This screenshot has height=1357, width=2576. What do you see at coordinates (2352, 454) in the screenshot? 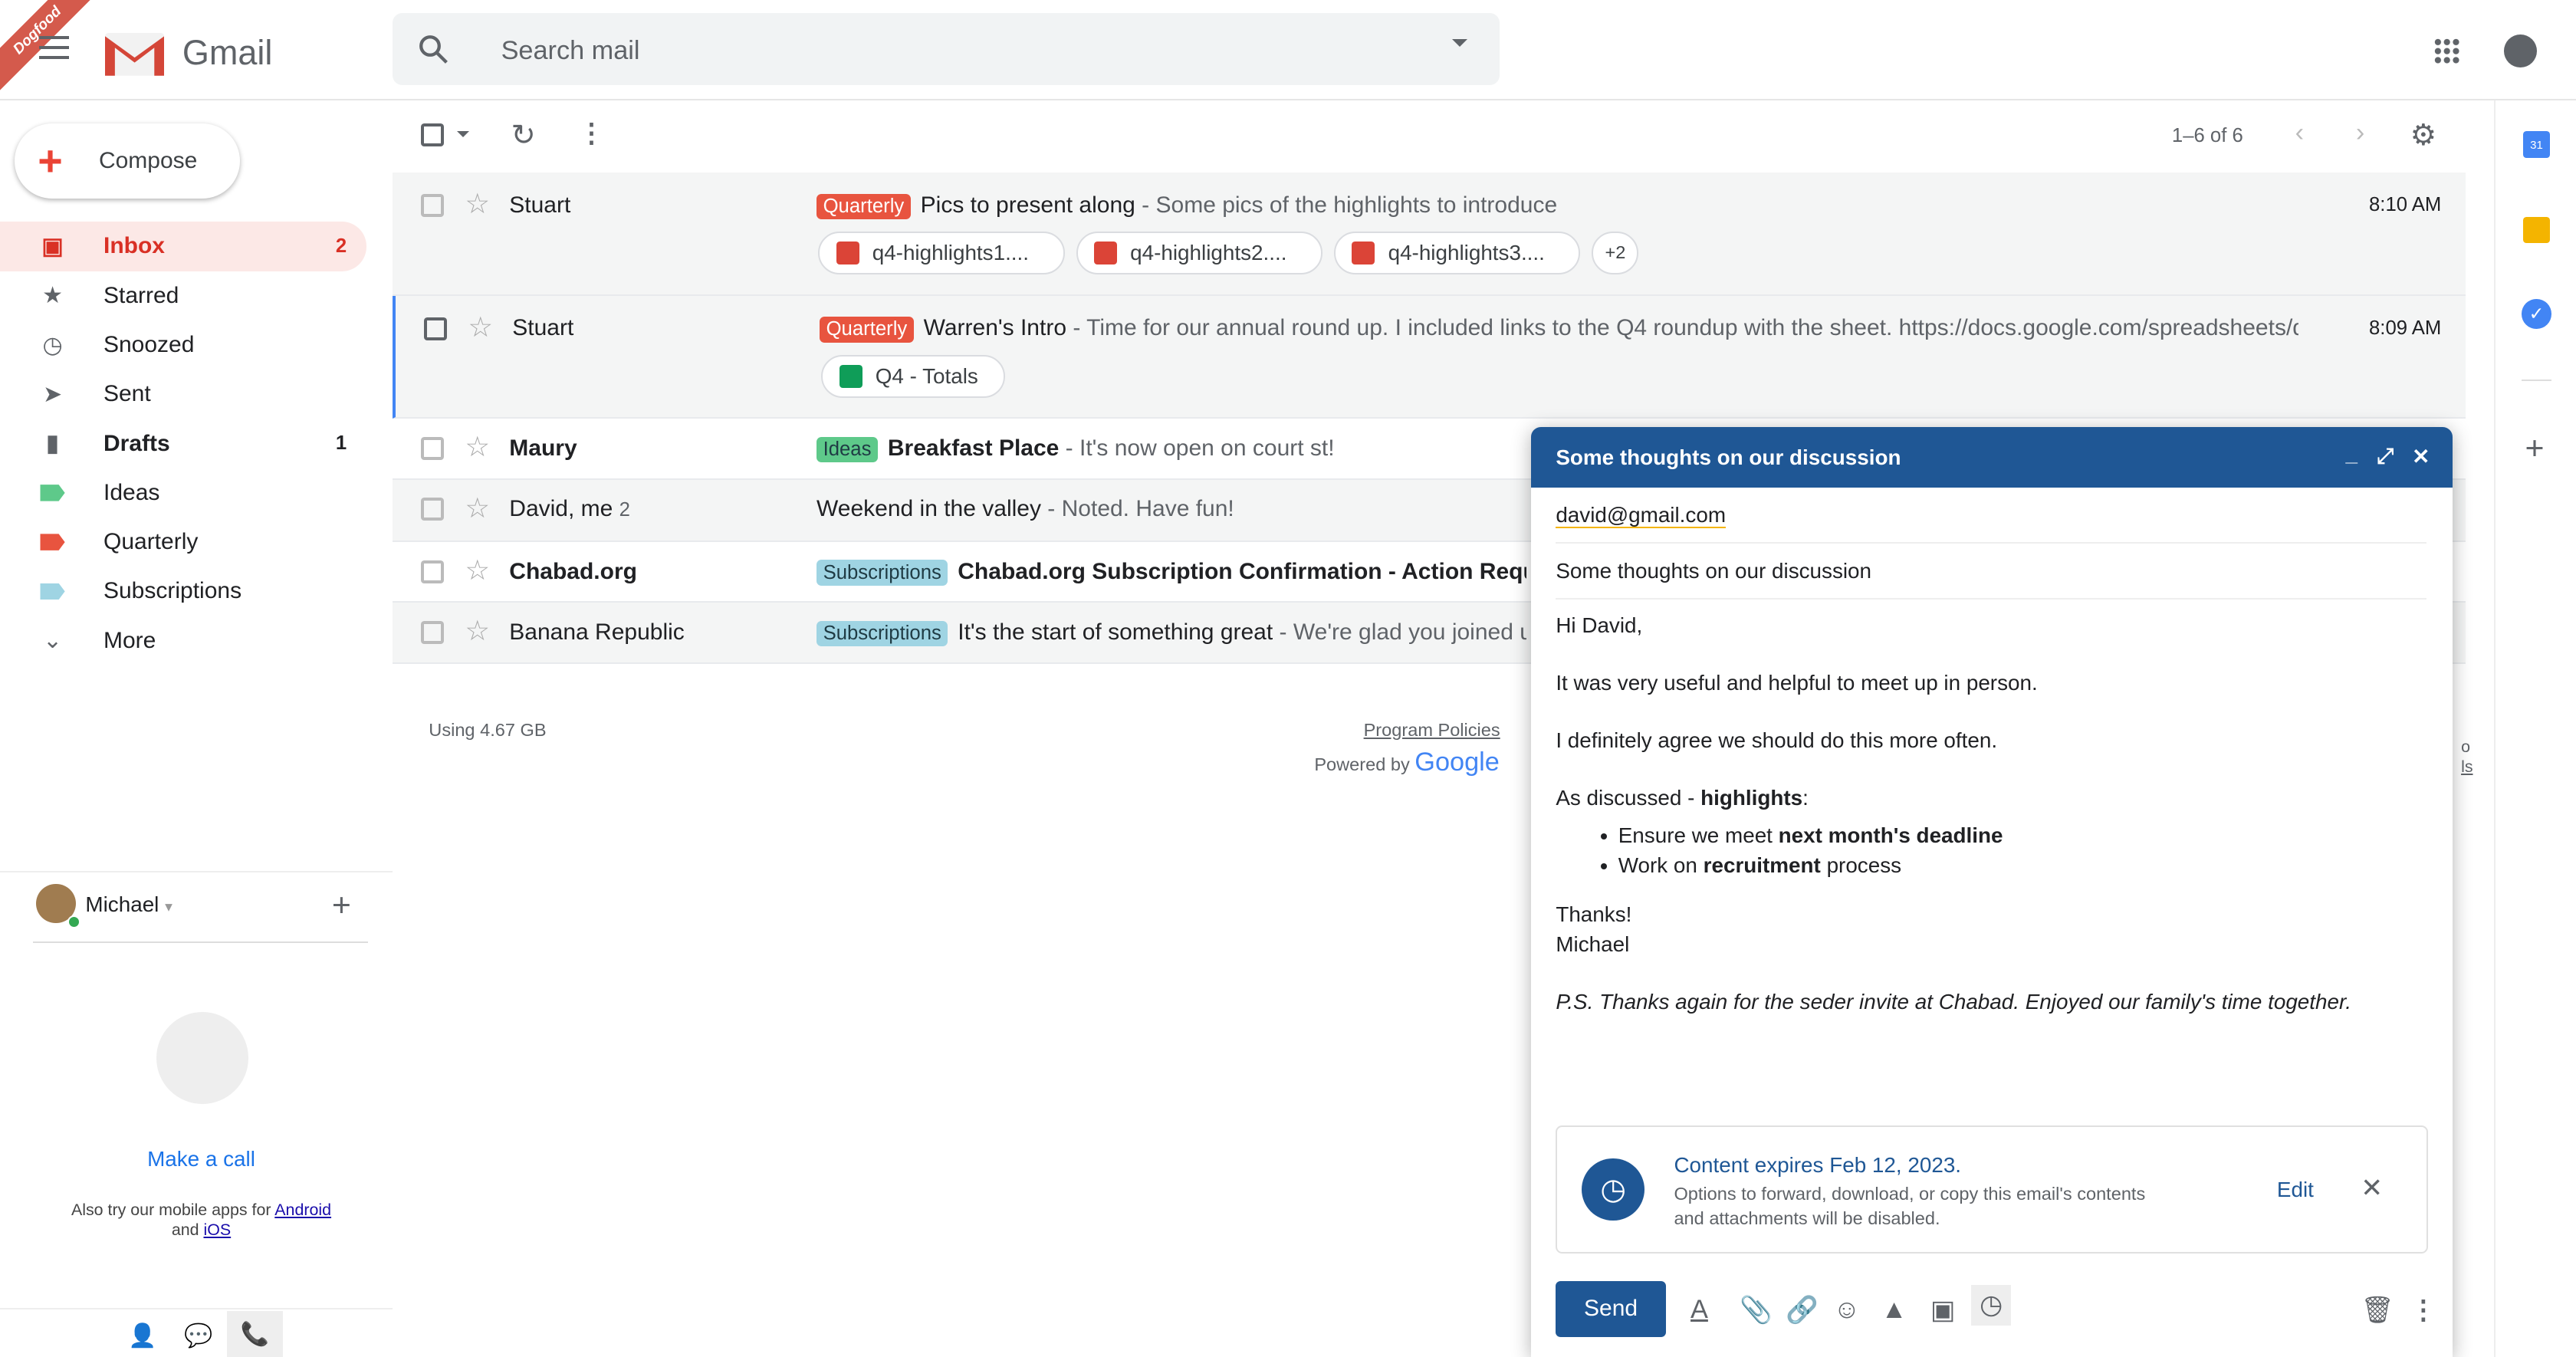
I see `minimize-icon: _` at bounding box center [2352, 454].